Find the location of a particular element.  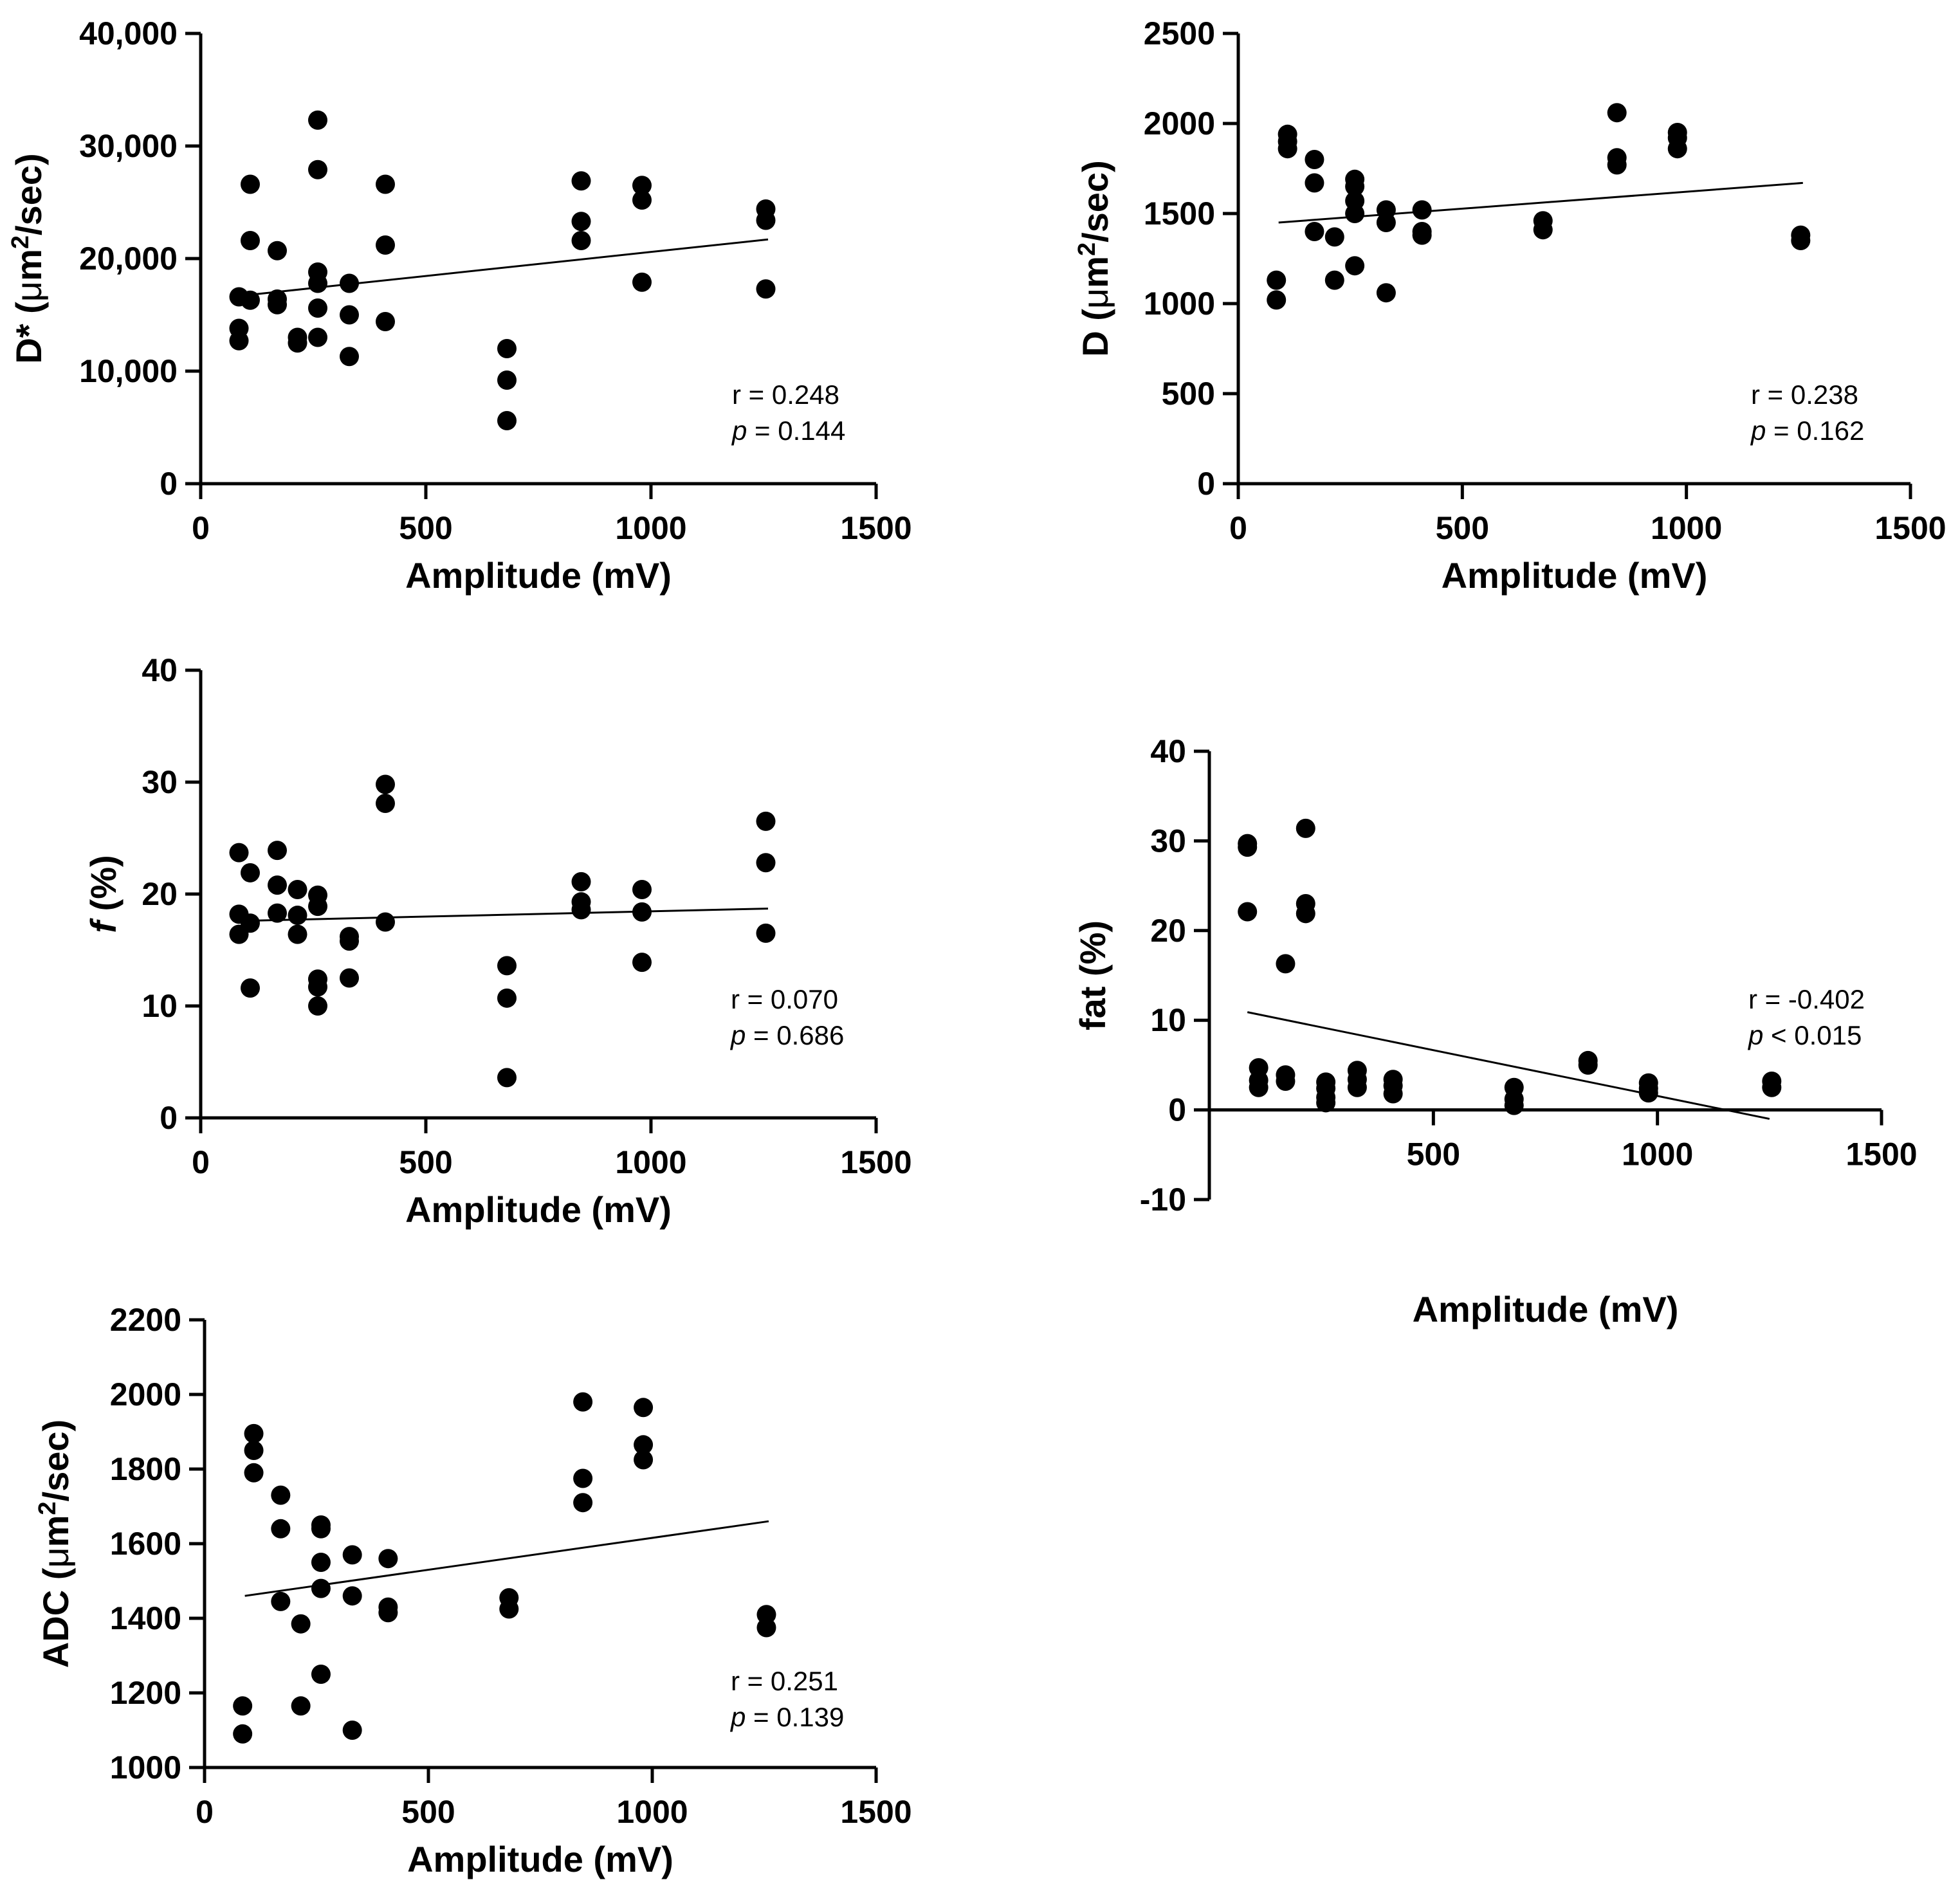

correlation-p-label: p = 0.686 is located at coordinates (786, 1035).